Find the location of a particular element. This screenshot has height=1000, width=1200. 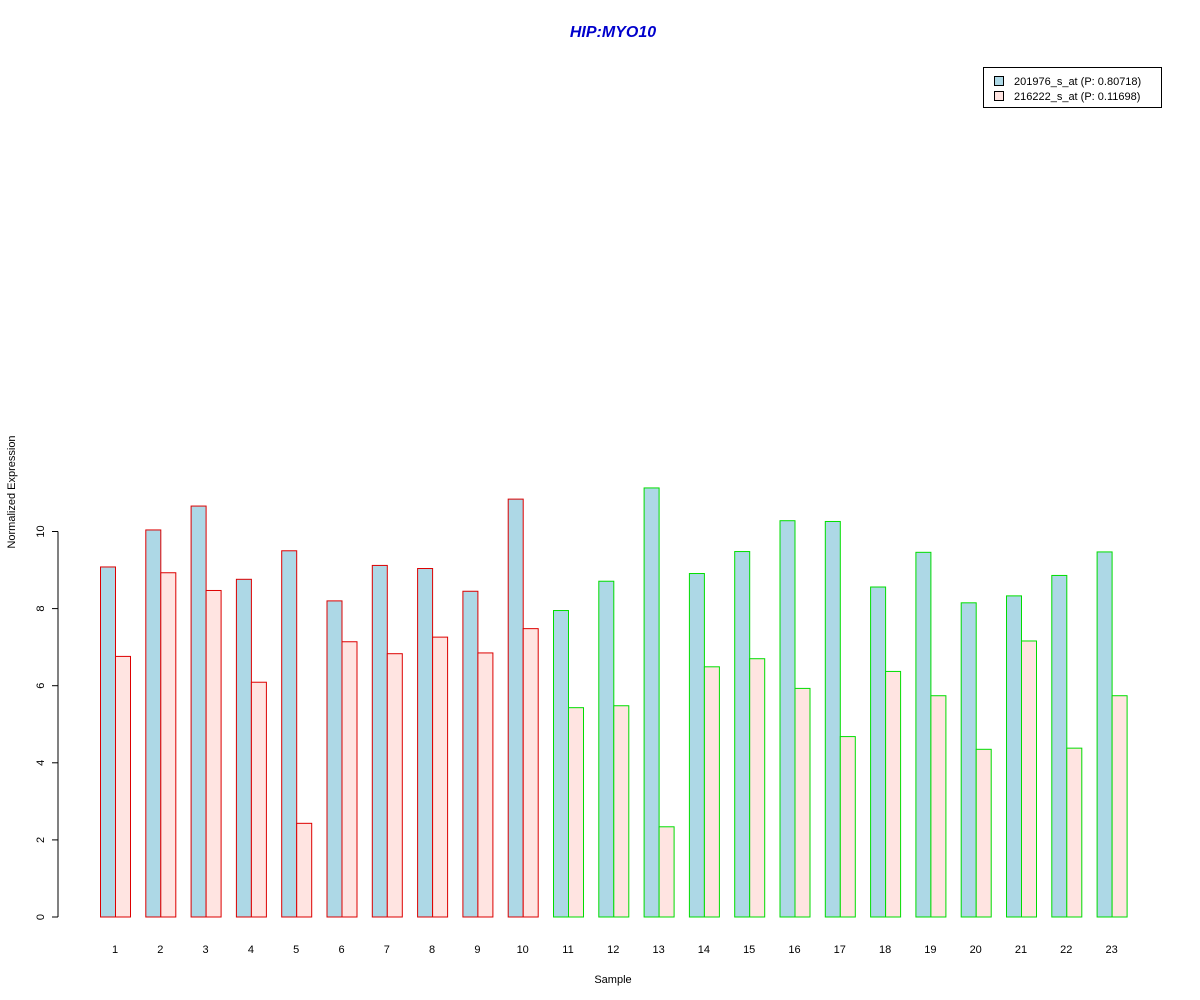

x-tick-label: 8 is located at coordinates (432, 950).